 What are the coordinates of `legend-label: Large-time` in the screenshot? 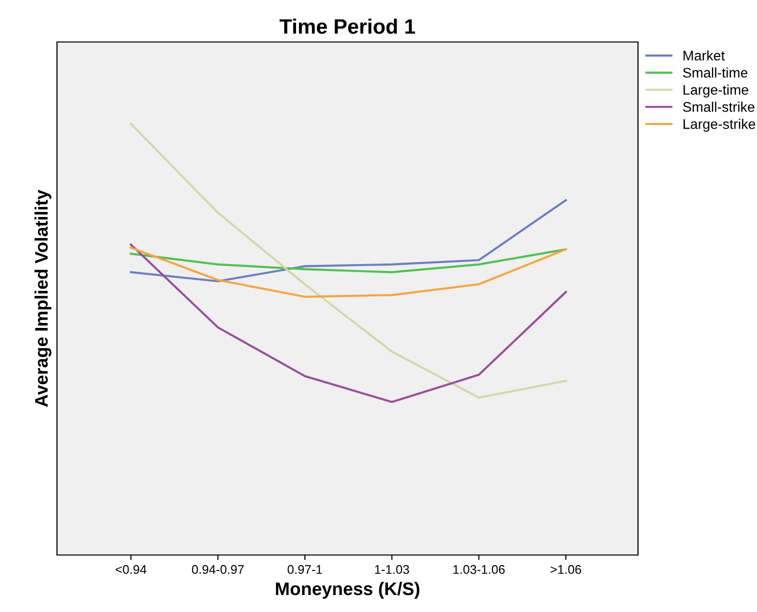 It's located at (716, 91).